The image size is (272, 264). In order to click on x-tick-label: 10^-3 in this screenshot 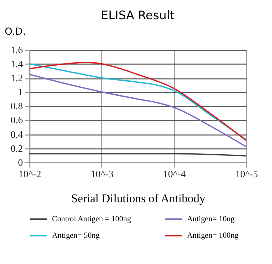, I will do `click(102, 175)`.